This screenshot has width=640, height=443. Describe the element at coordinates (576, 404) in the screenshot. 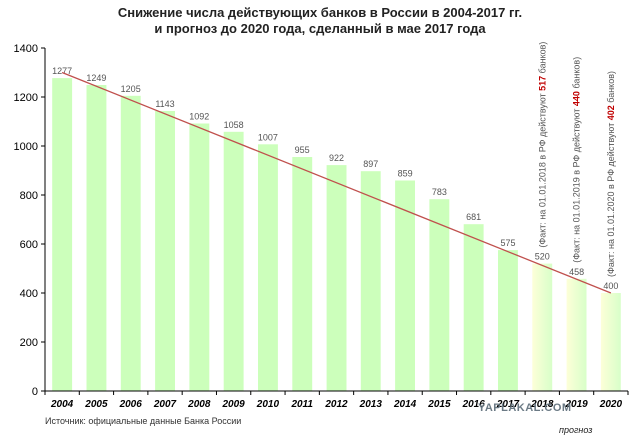

I see `x-tick-label-2019: 2019` at that location.